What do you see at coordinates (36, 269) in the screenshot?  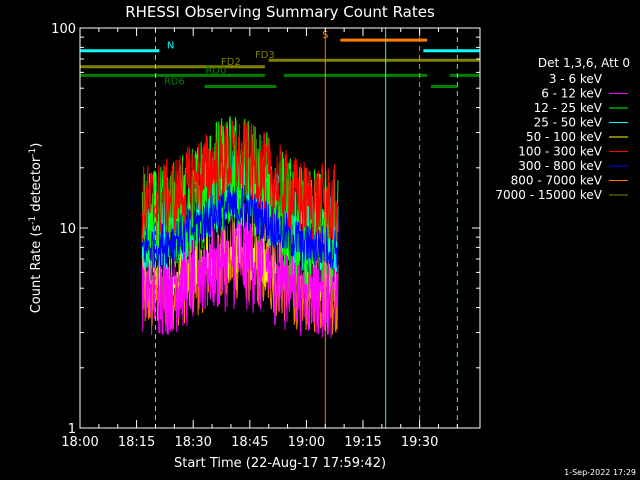 I see `y-axis-label-main: Count Rate (s` at bounding box center [36, 269].